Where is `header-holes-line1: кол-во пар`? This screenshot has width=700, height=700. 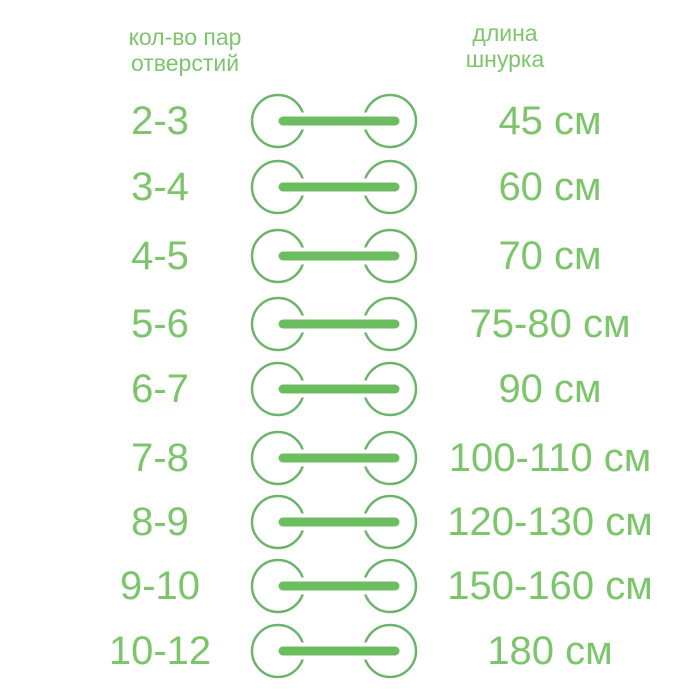
header-holes-line1: кол-во пар is located at coordinates (185, 37).